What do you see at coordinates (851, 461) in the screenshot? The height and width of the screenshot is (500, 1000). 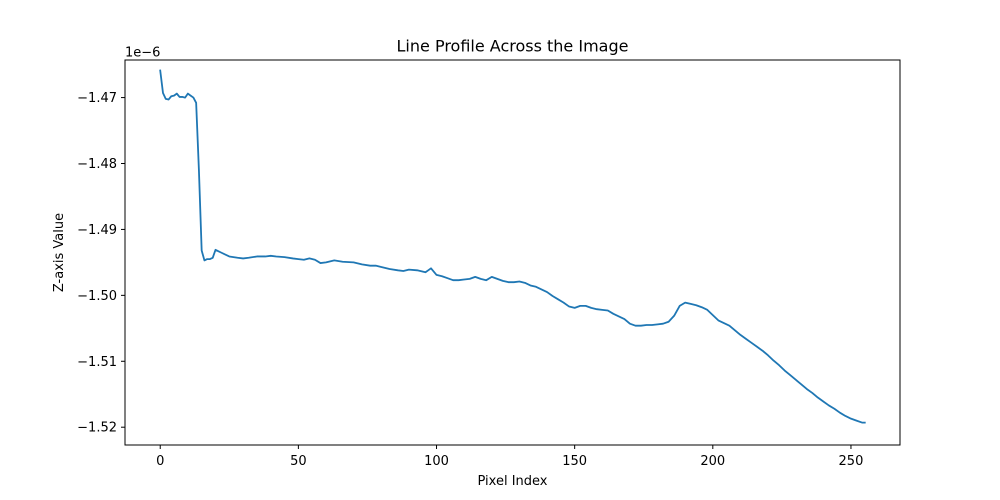 I see `x-tick-label: 250` at bounding box center [851, 461].